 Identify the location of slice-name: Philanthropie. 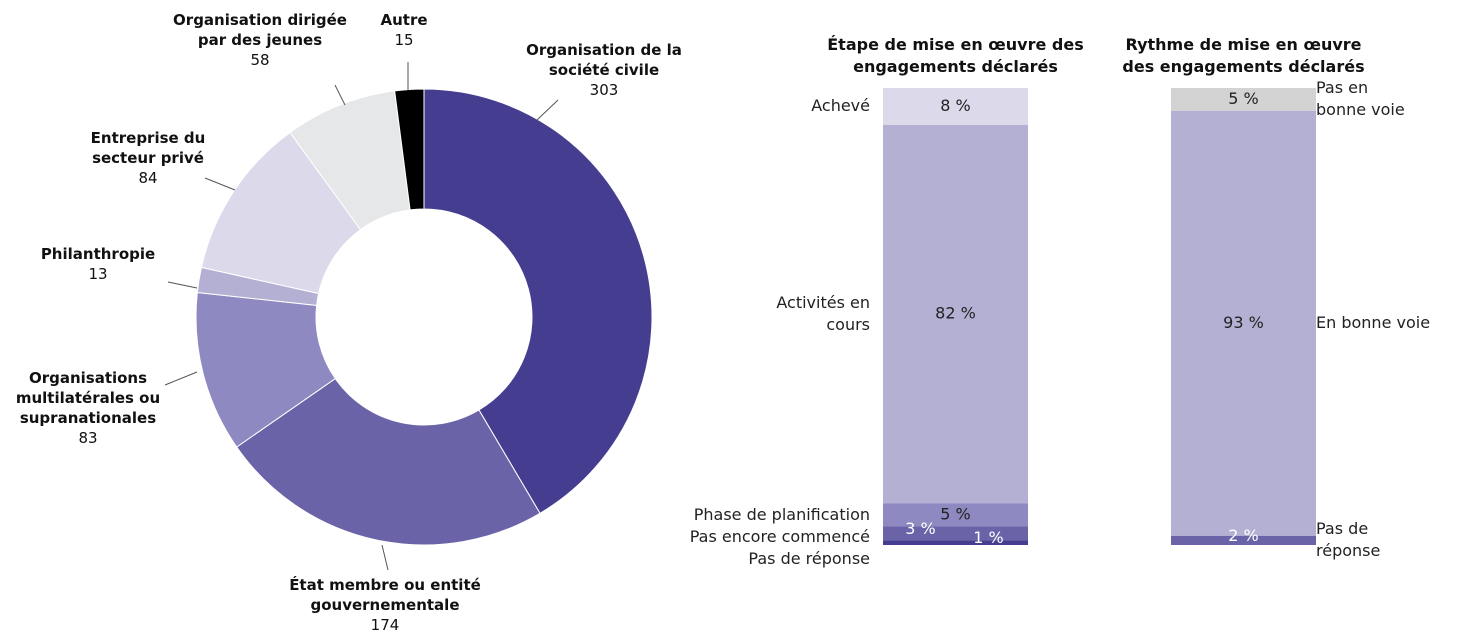
(98, 254).